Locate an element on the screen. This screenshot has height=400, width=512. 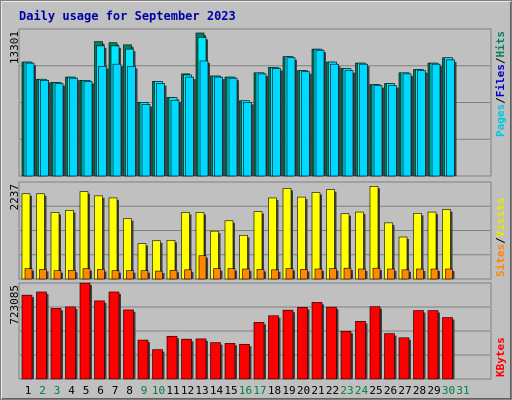
legend-pages-files-hits-part-2: / is located at coordinates (500, 100).